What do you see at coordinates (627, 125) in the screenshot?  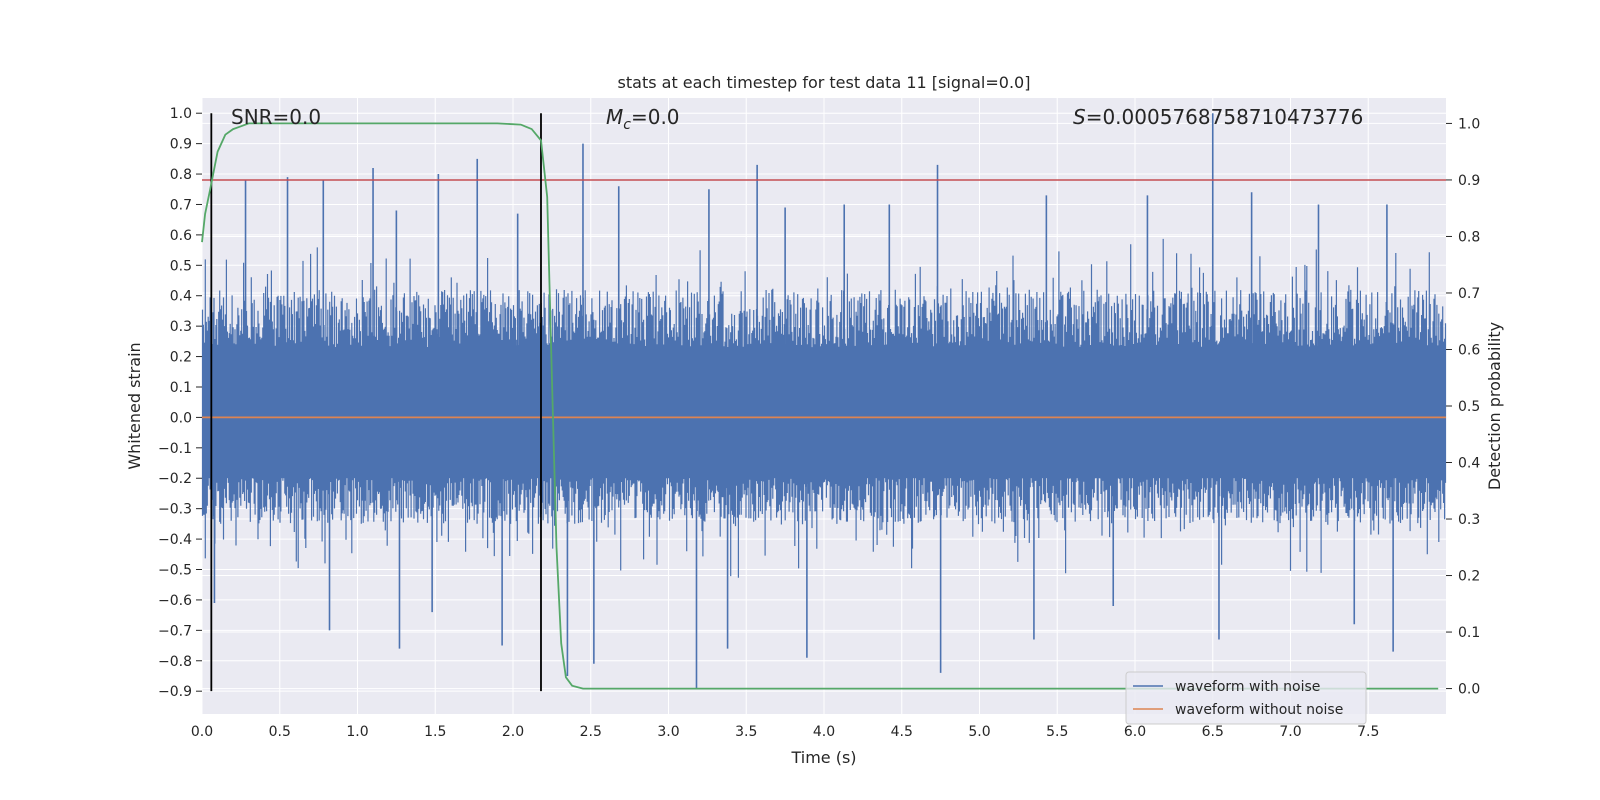 I see `mc-subscript: c` at bounding box center [627, 125].